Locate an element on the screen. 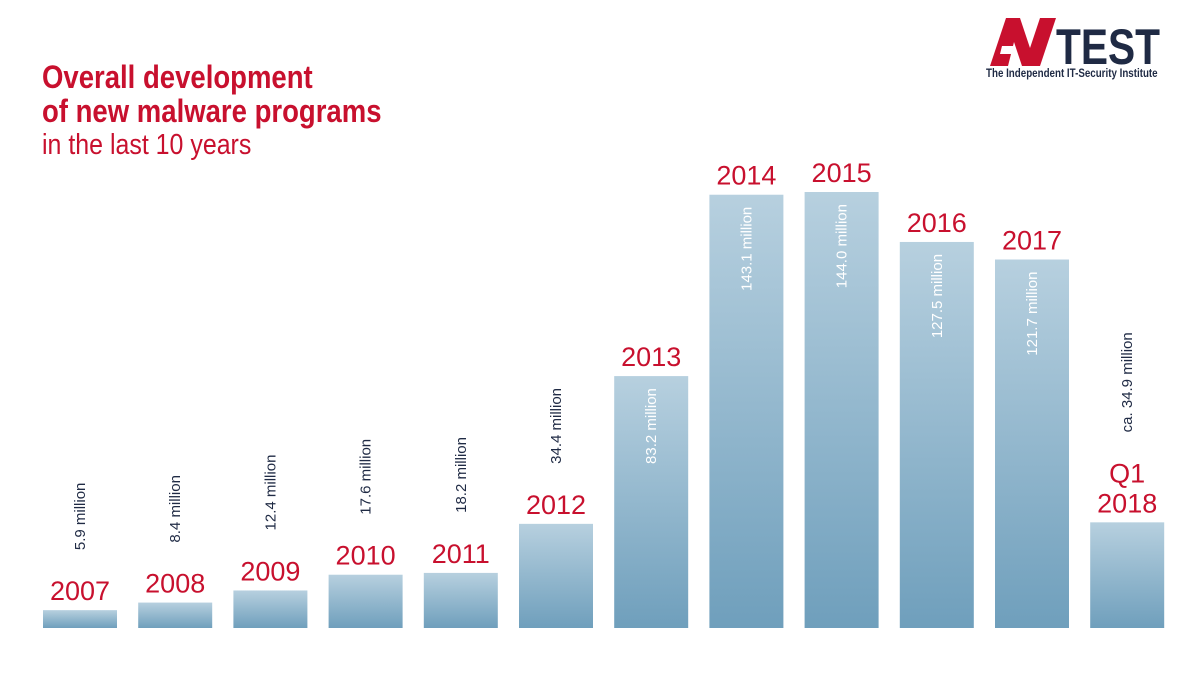 The height and width of the screenshot is (677, 1202). chart-subtitle: in the last 10 years is located at coordinates (147, 145).